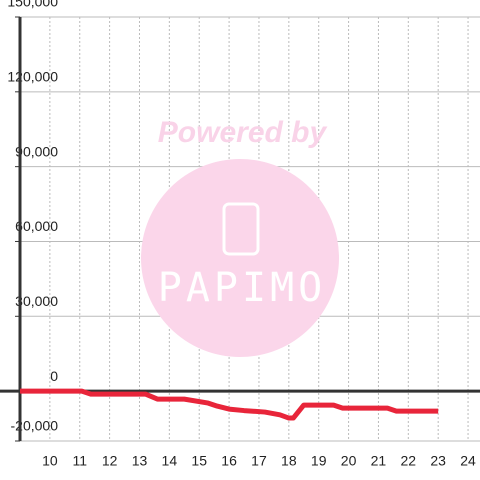 The height and width of the screenshot is (480, 480). Describe the element at coordinates (229, 404) in the screenshot. I see `line` at that location.